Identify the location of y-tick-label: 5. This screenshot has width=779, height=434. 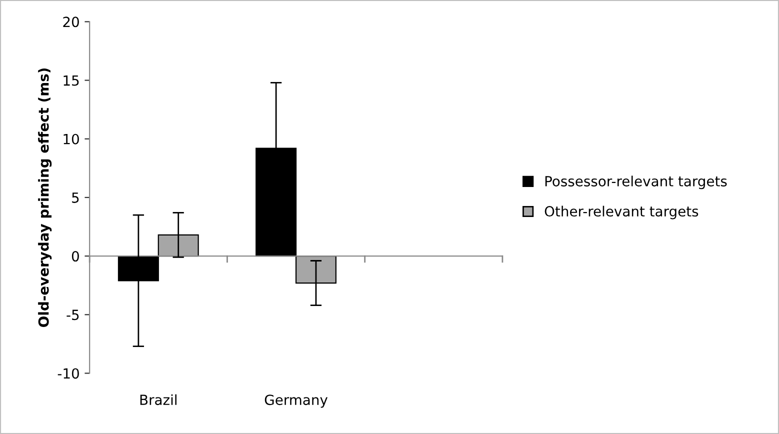
(75, 197).